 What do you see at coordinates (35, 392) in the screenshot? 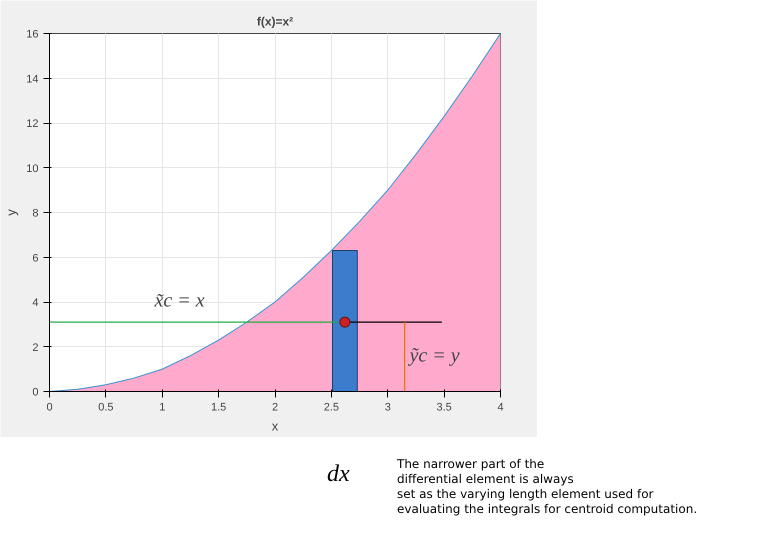
I see `y-tick-label: 0` at bounding box center [35, 392].